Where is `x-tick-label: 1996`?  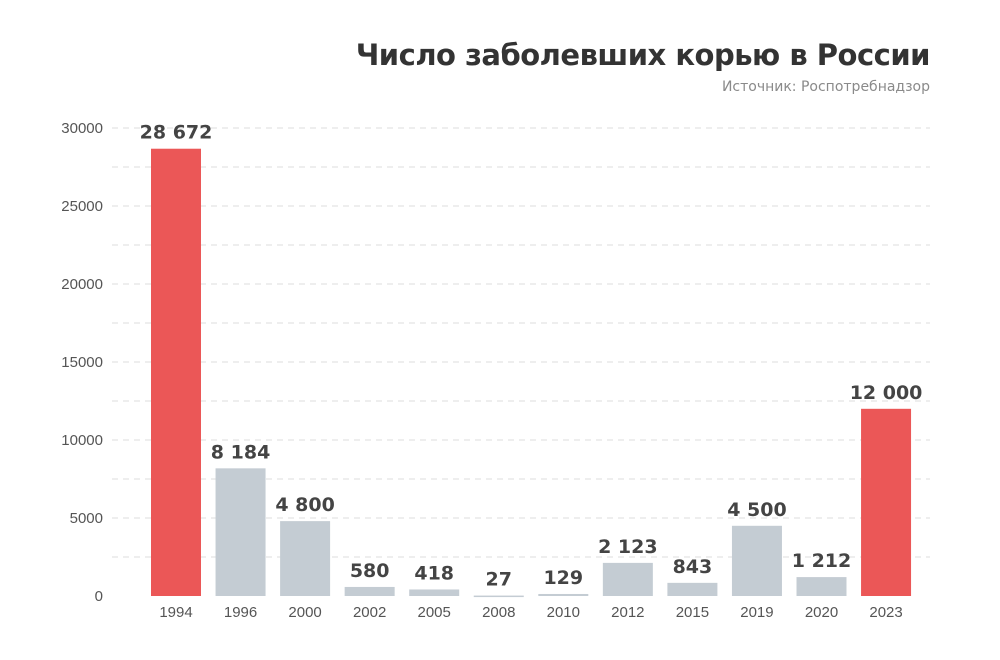 x-tick-label: 1996 is located at coordinates (240, 612).